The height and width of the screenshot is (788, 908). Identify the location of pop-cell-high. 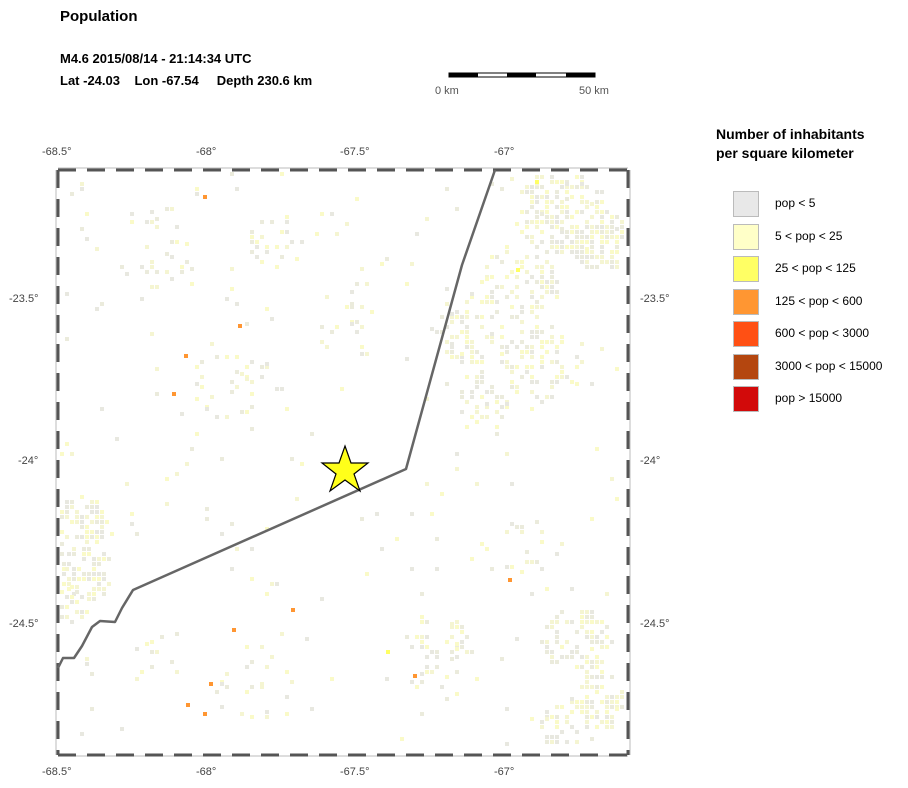
(211, 684).